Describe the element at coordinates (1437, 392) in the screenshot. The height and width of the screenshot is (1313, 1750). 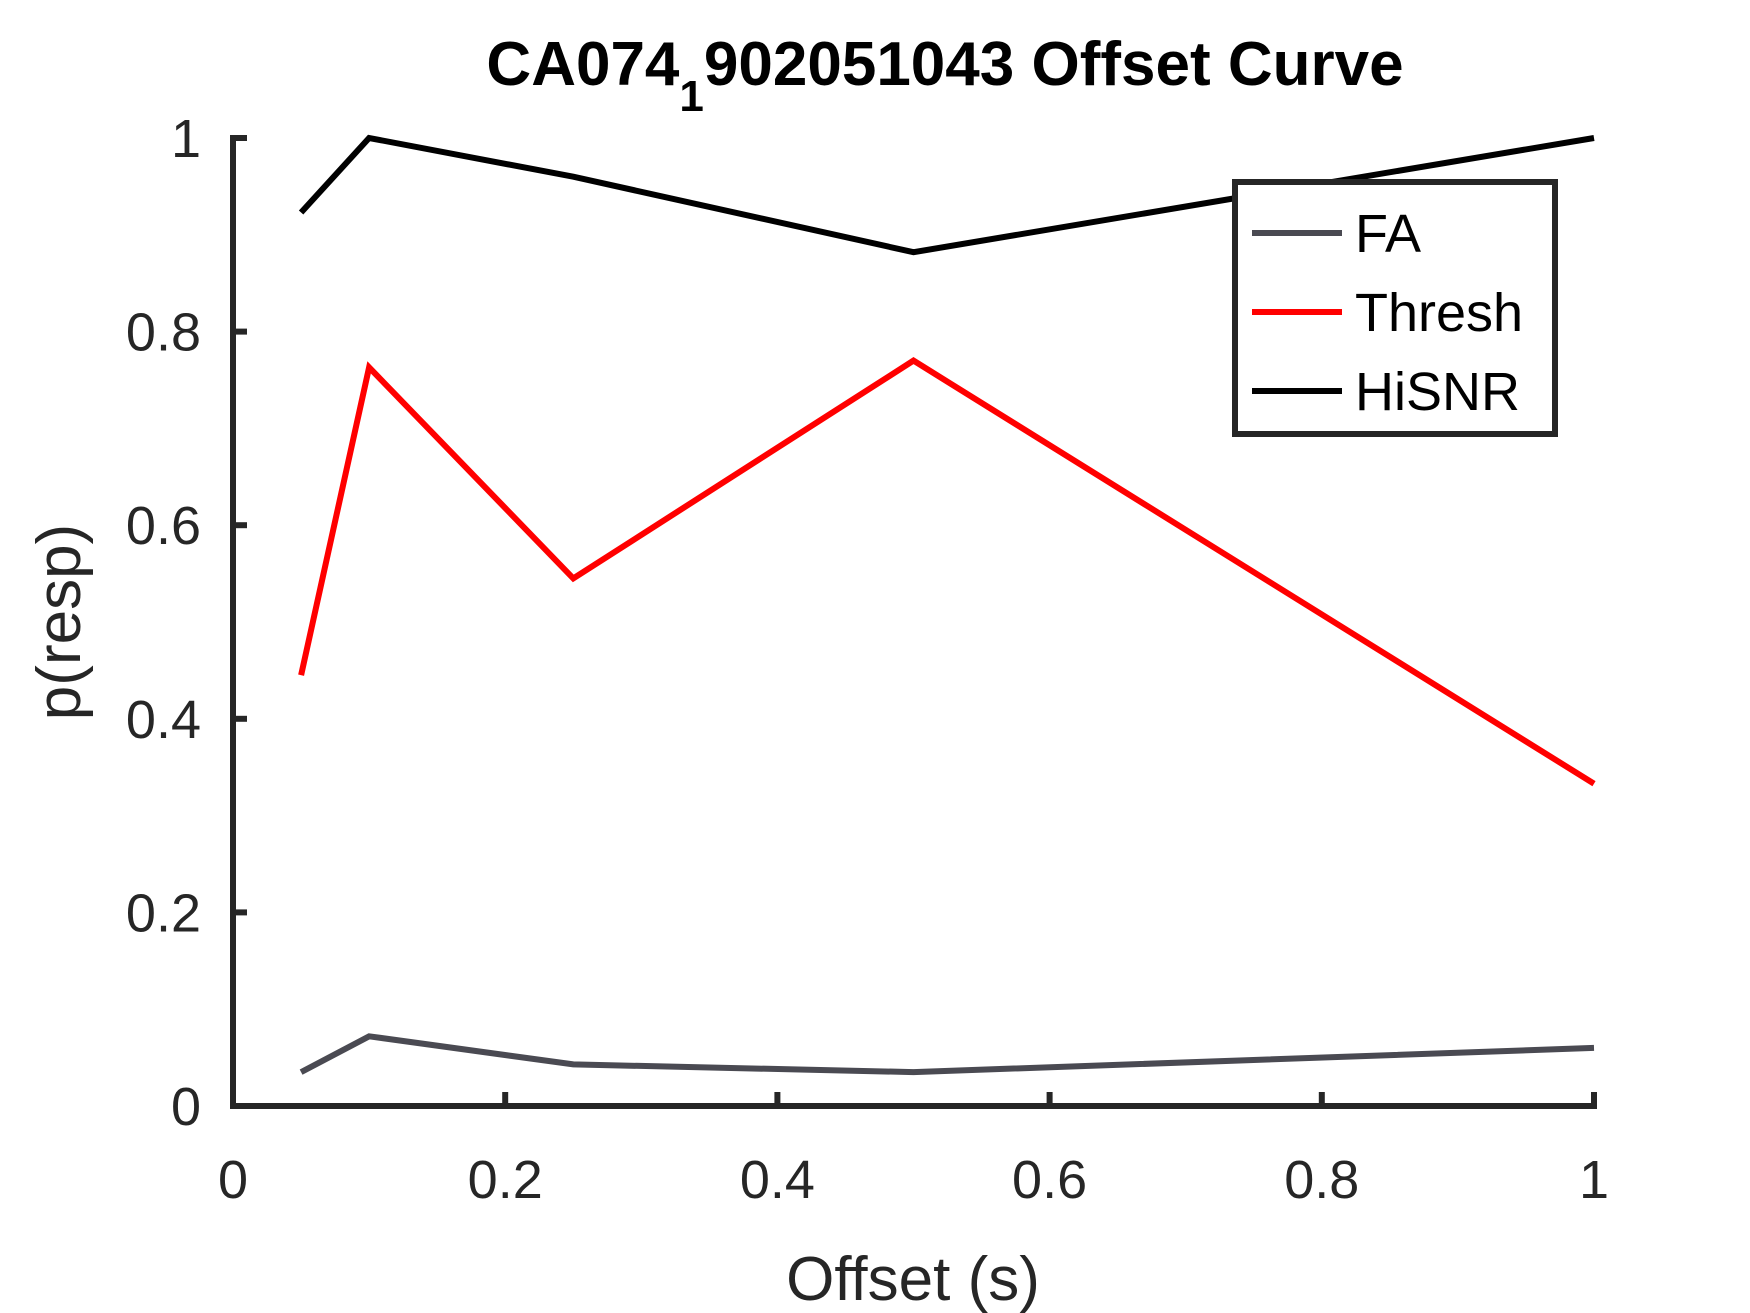
I see `legend-label-hisnr: HiSNR` at that location.